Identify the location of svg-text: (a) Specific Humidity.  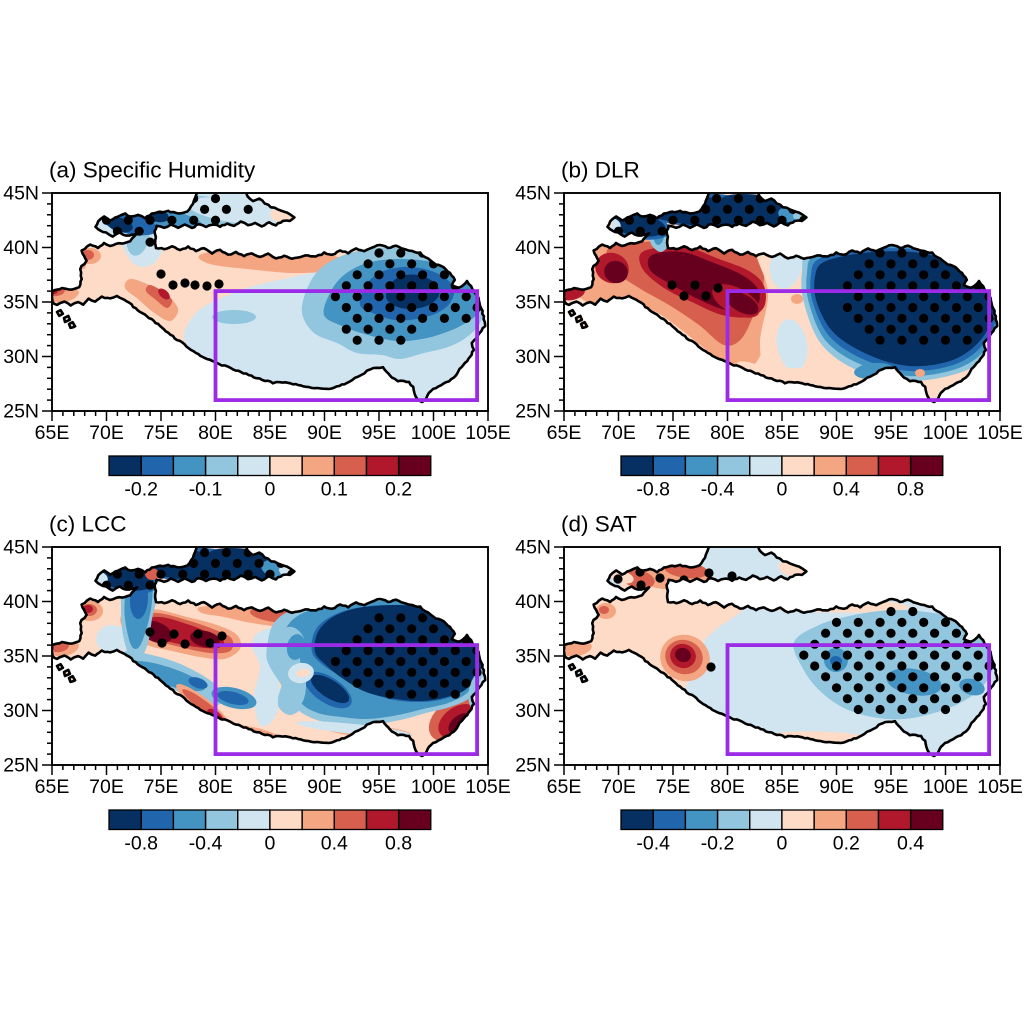
(152, 170).